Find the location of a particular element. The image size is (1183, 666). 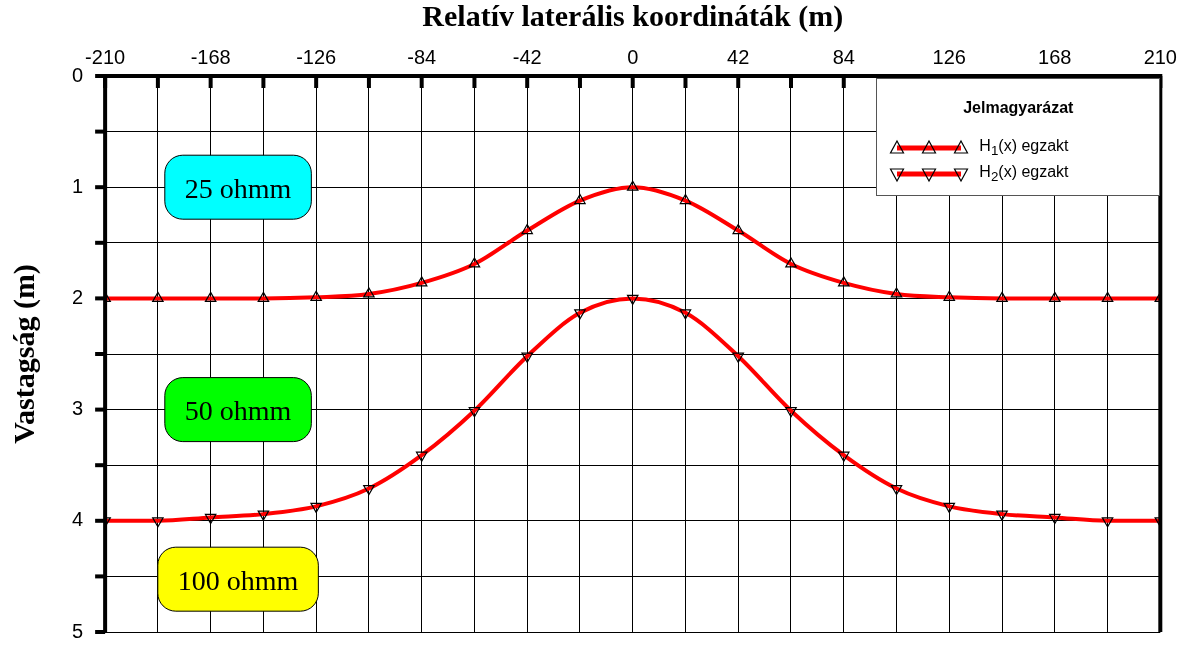

annotation: 25 ohmm is located at coordinates (238, 188).